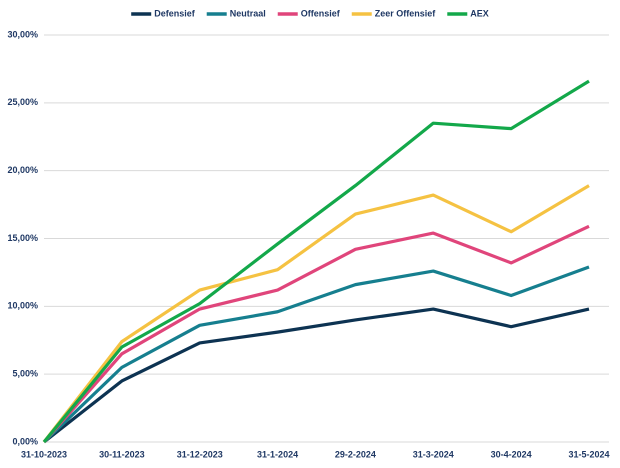 The height and width of the screenshot is (468, 620). Describe the element at coordinates (25, 441) in the screenshot. I see `y-tick-label: 0,00%` at that location.